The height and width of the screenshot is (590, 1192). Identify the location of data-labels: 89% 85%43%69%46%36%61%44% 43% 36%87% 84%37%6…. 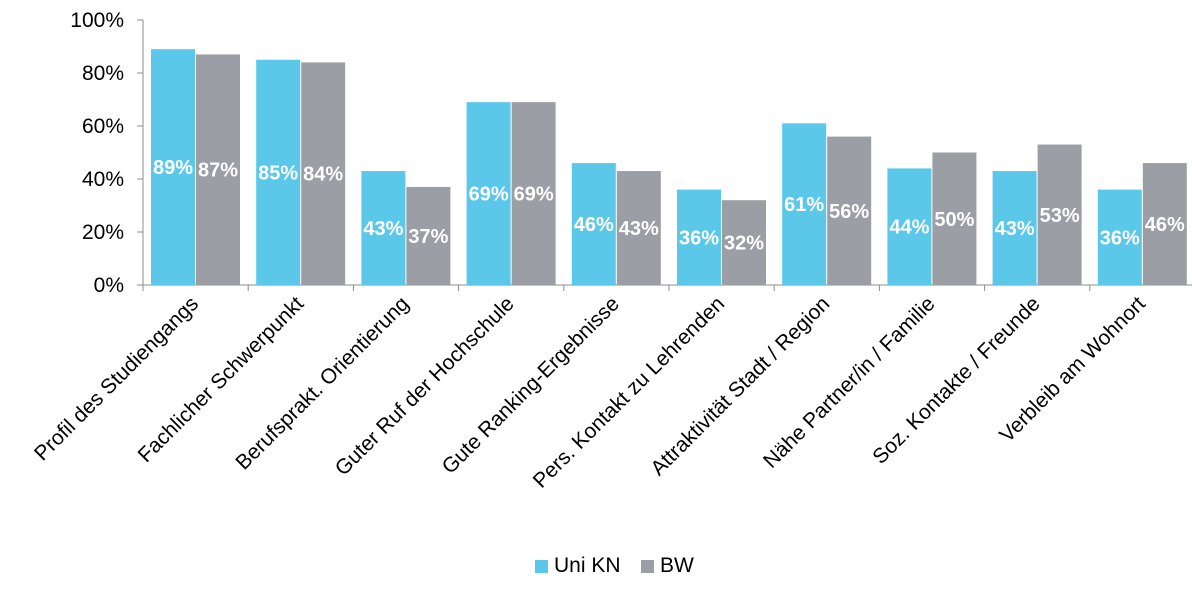
(669, 206).